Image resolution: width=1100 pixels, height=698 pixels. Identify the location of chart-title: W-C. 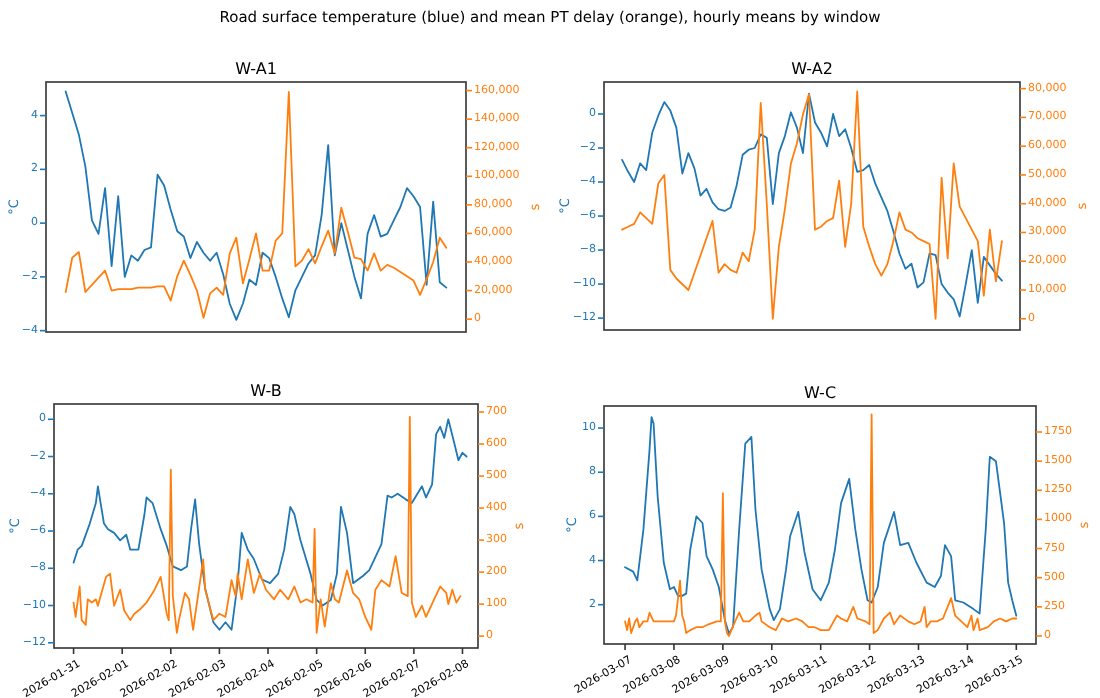
(820, 393).